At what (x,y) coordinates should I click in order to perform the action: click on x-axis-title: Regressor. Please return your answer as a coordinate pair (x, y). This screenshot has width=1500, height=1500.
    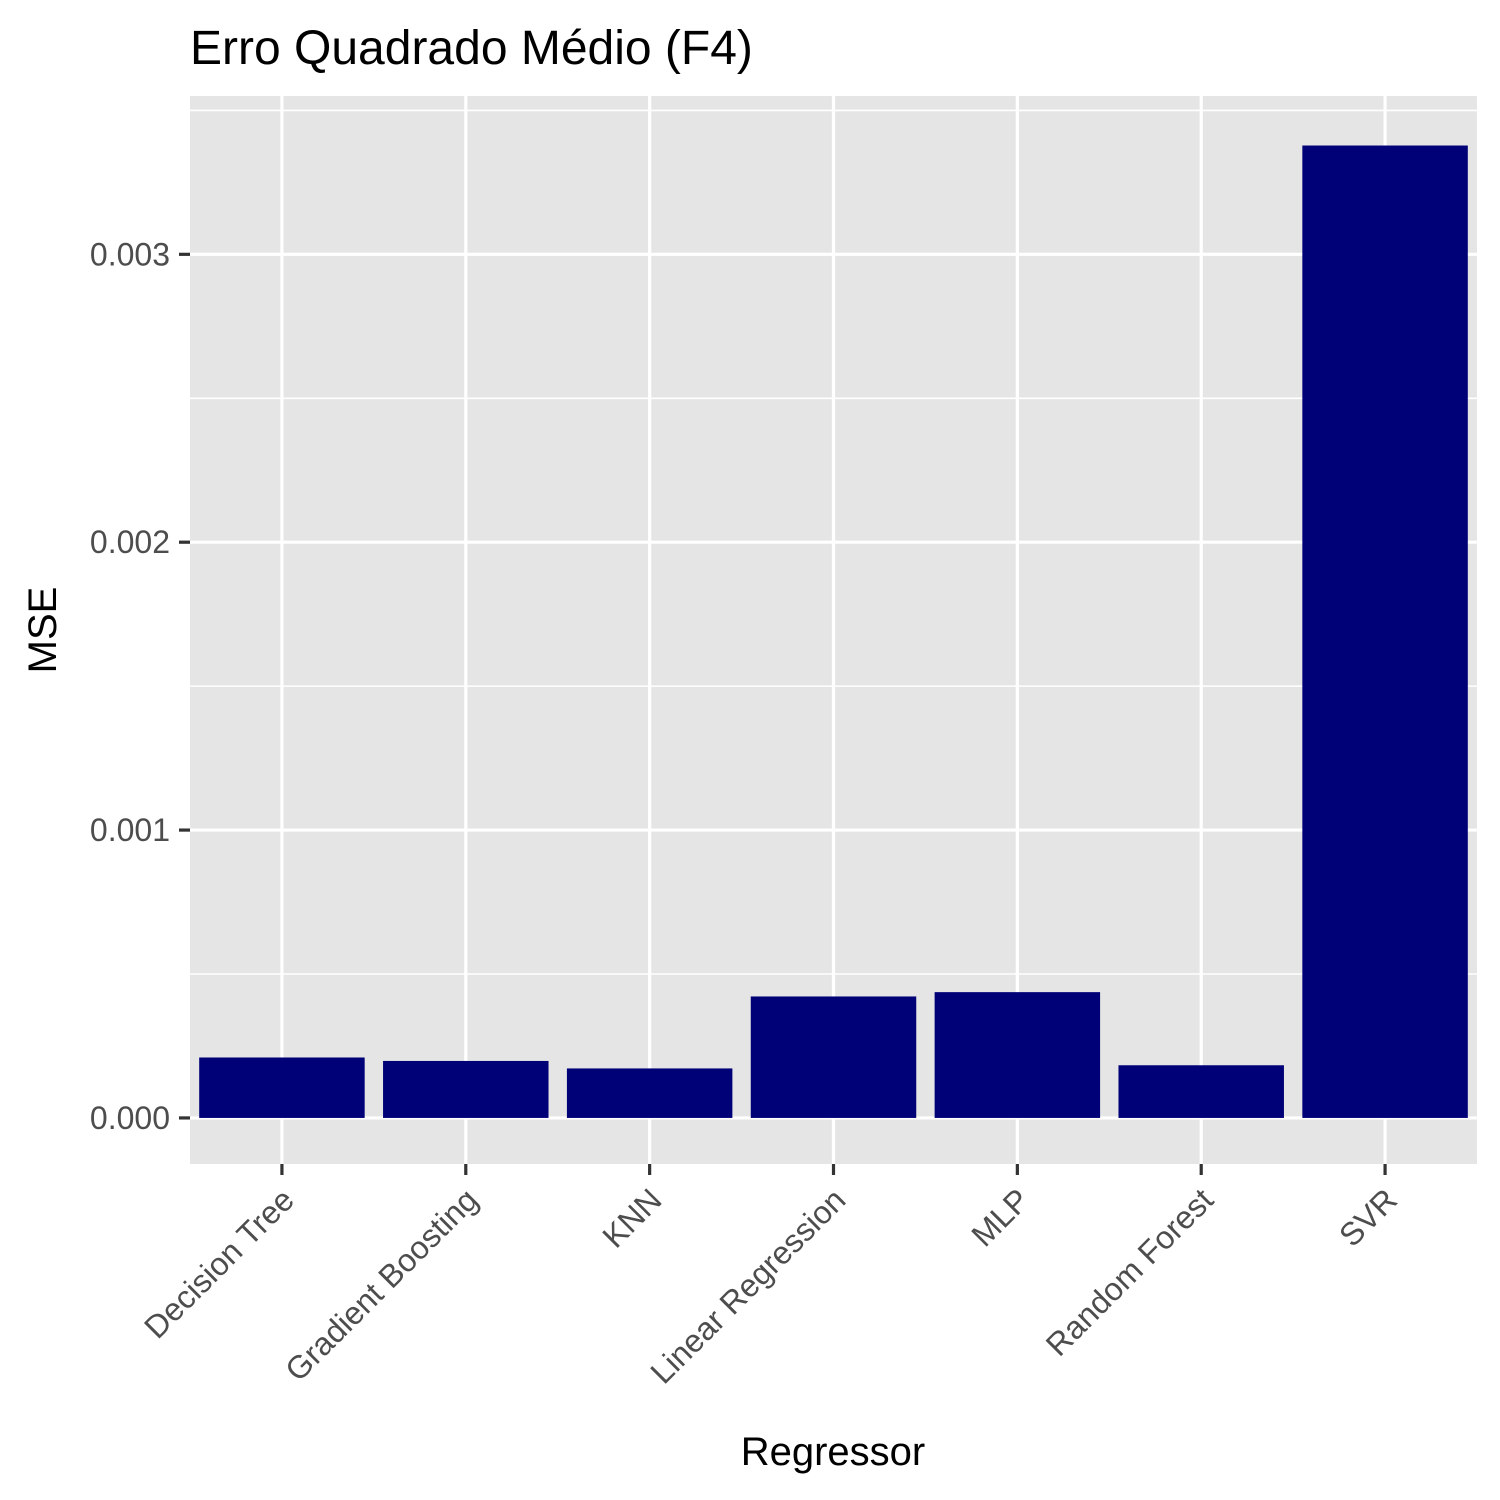
    Looking at the image, I should click on (833, 1452).